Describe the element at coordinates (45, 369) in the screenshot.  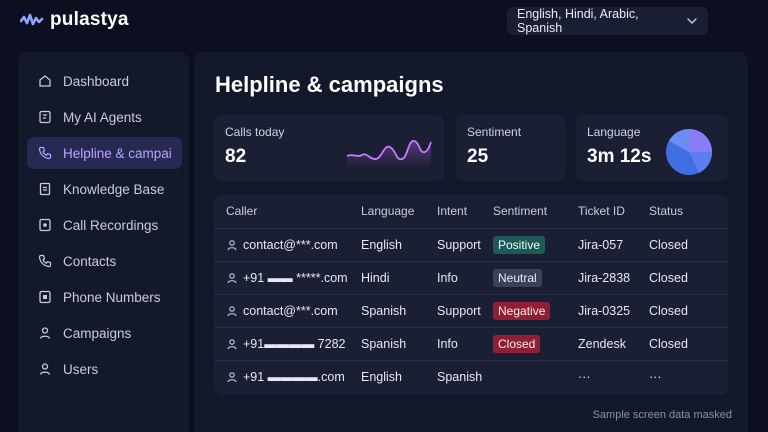
I see `user-icon` at that location.